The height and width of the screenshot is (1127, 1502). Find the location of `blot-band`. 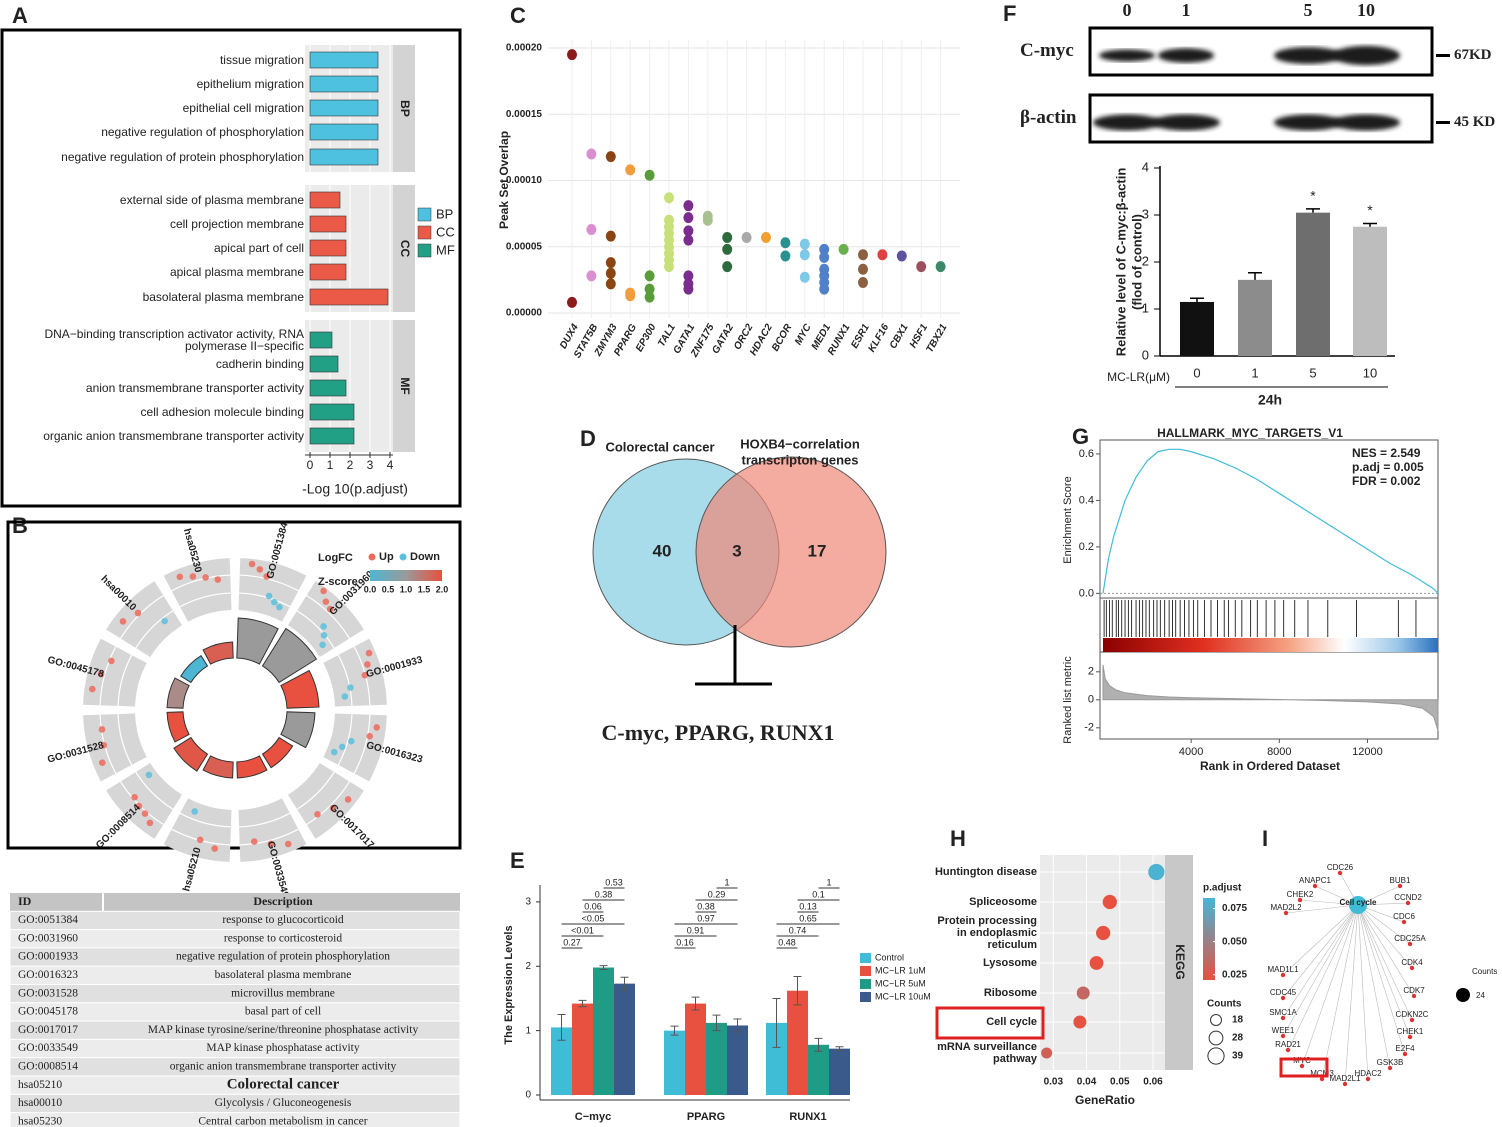

blot-band is located at coordinates (1308, 122).